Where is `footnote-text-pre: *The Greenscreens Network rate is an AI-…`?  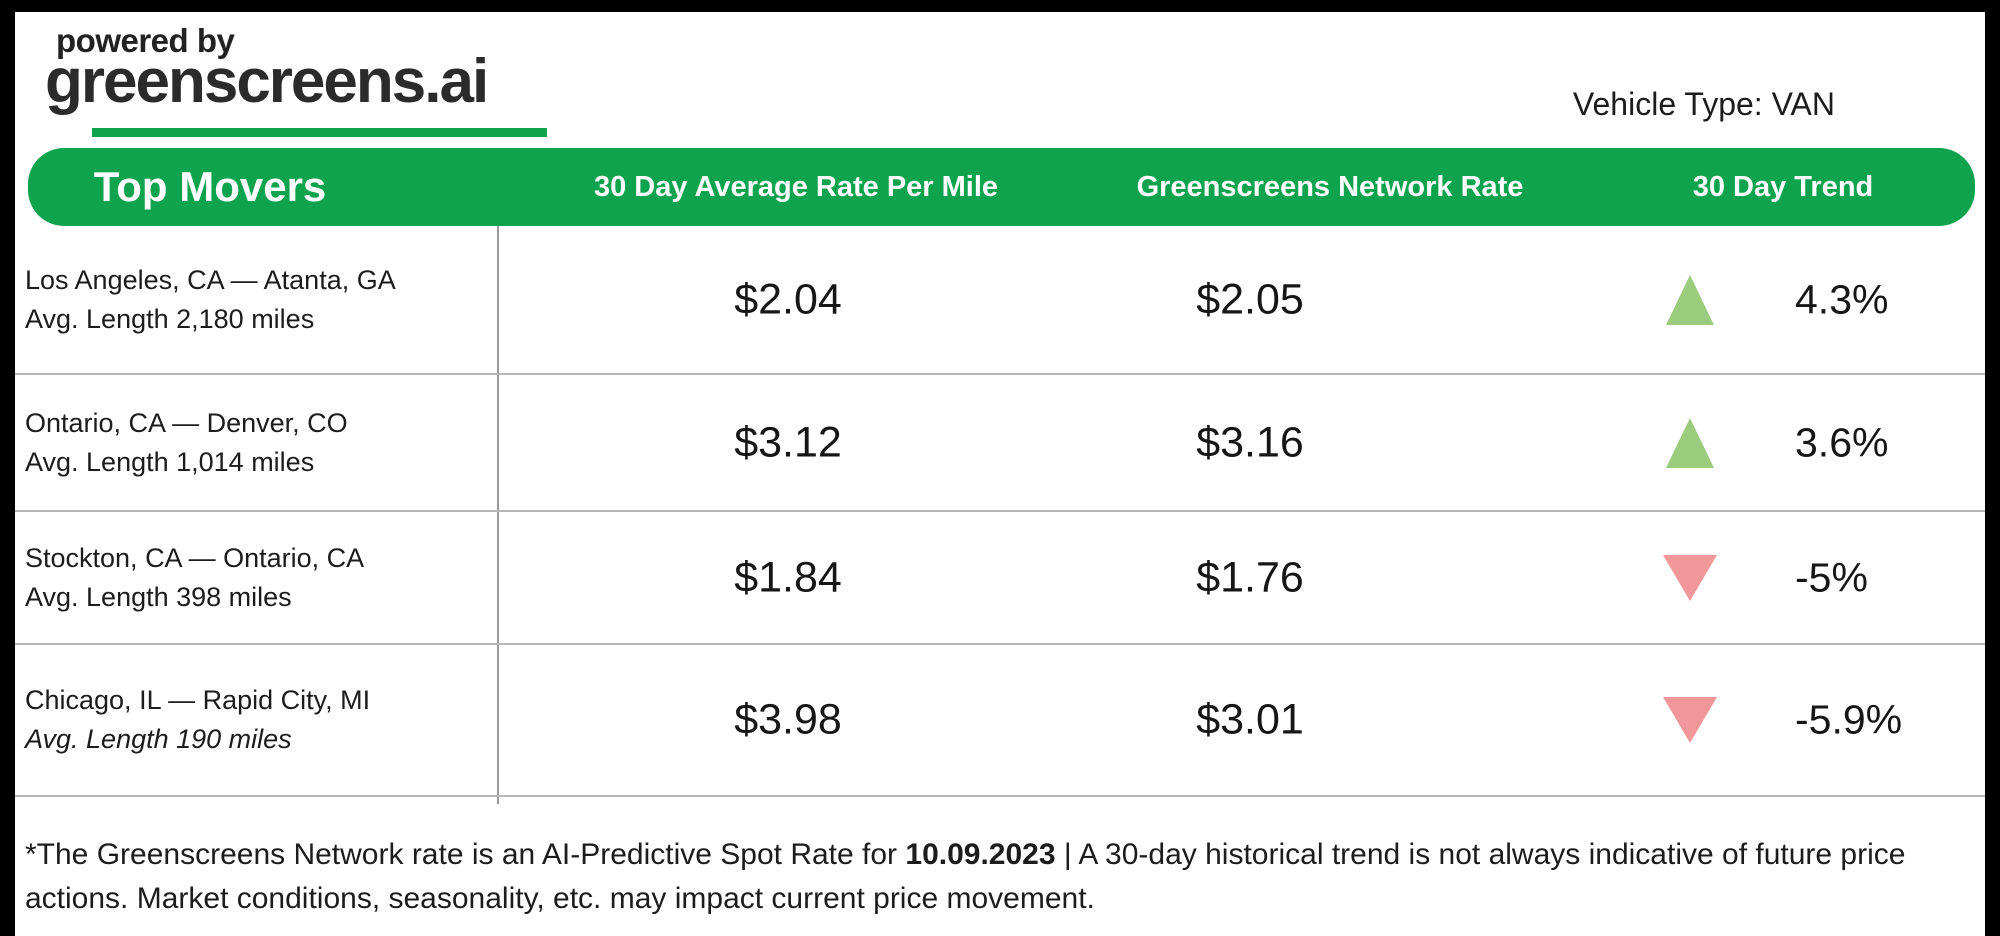
footnote-text-pre: *The Greenscreens Network rate is an AI-… is located at coordinates (465, 854).